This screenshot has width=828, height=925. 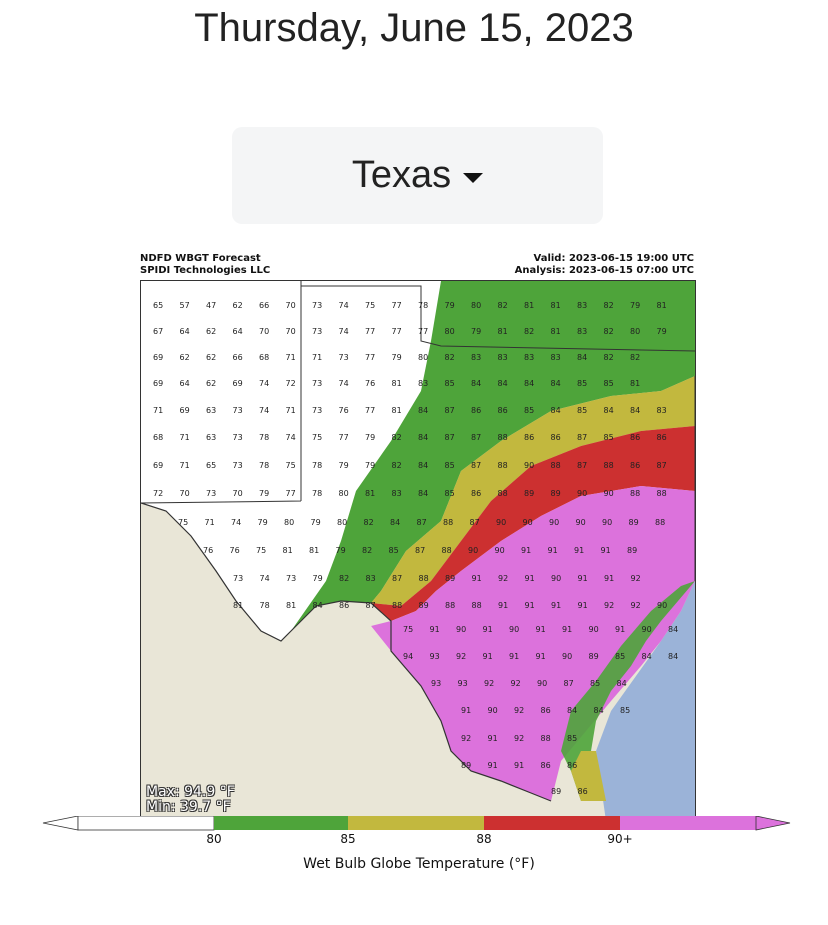 What do you see at coordinates (185, 305) in the screenshot?
I see `map-value-label: 57` at bounding box center [185, 305].